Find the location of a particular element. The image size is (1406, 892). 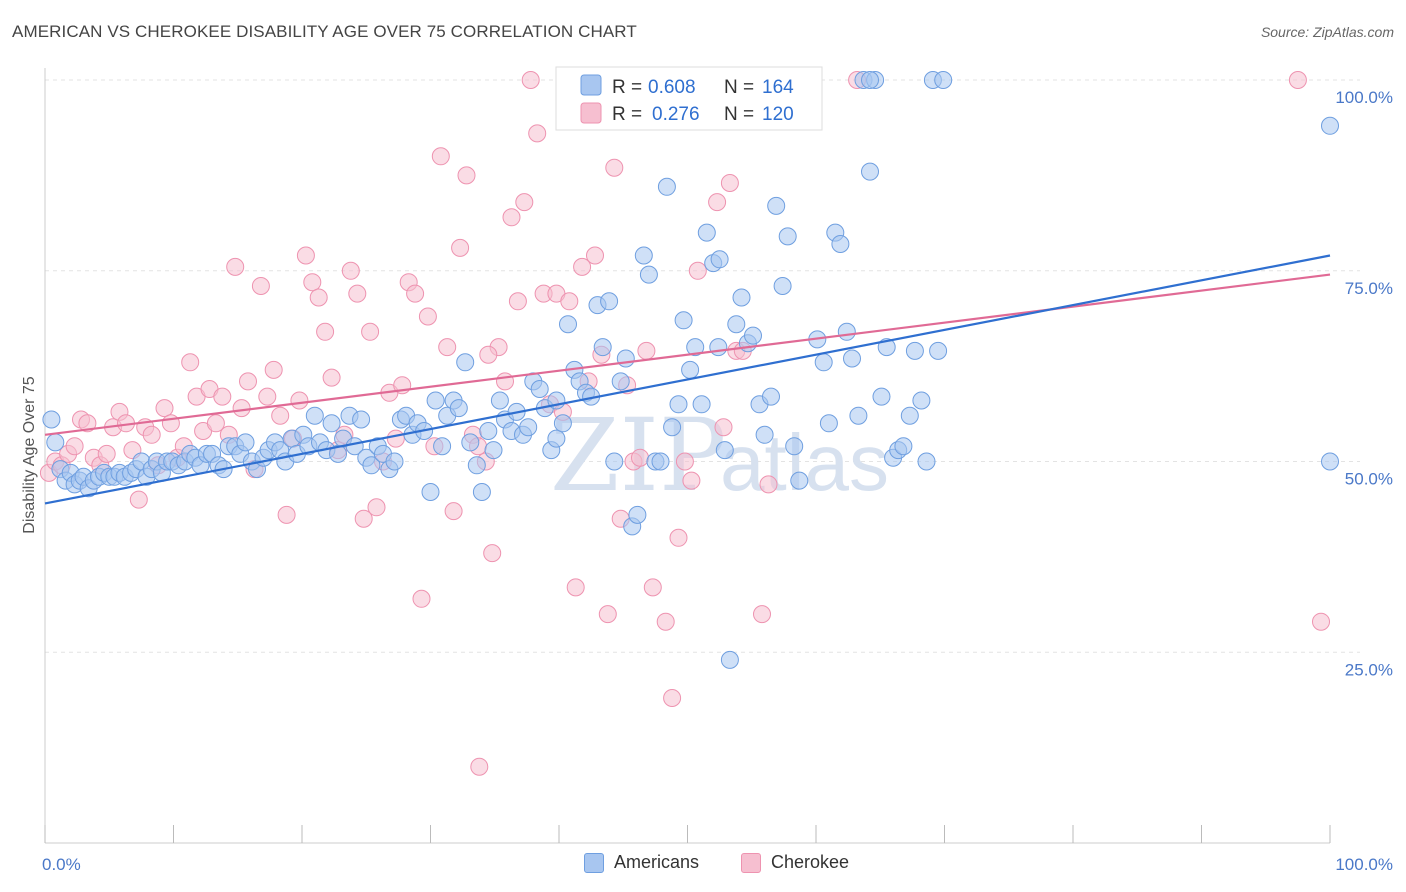

watermark-atlas: atlas is located at coordinates (804, 462).